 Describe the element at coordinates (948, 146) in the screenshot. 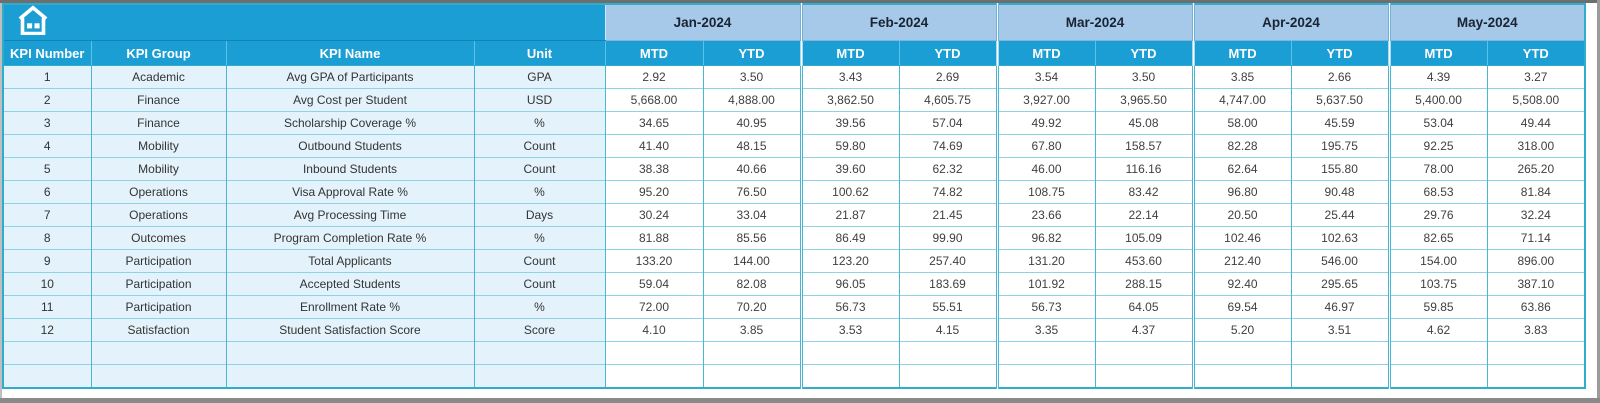

I see `value-cell: 74.69` at that location.